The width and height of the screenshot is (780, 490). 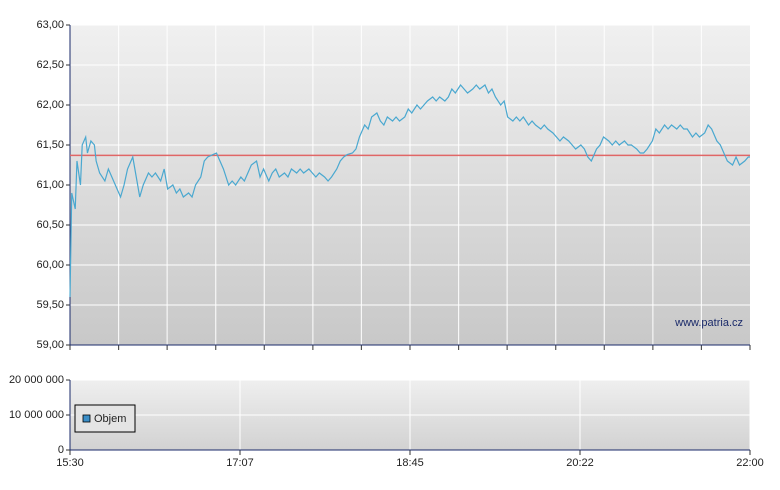 I want to click on y-tick-label: 0, so click(x=61, y=450).